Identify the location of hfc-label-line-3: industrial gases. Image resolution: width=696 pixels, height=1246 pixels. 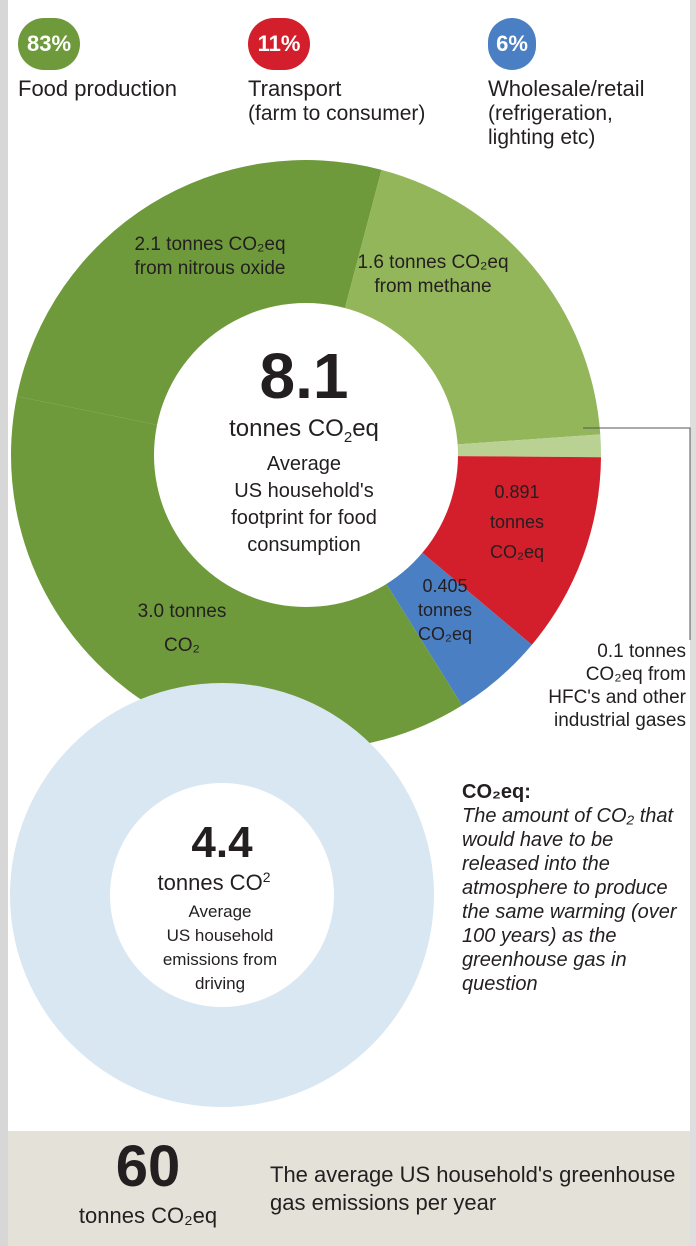
(619, 720).